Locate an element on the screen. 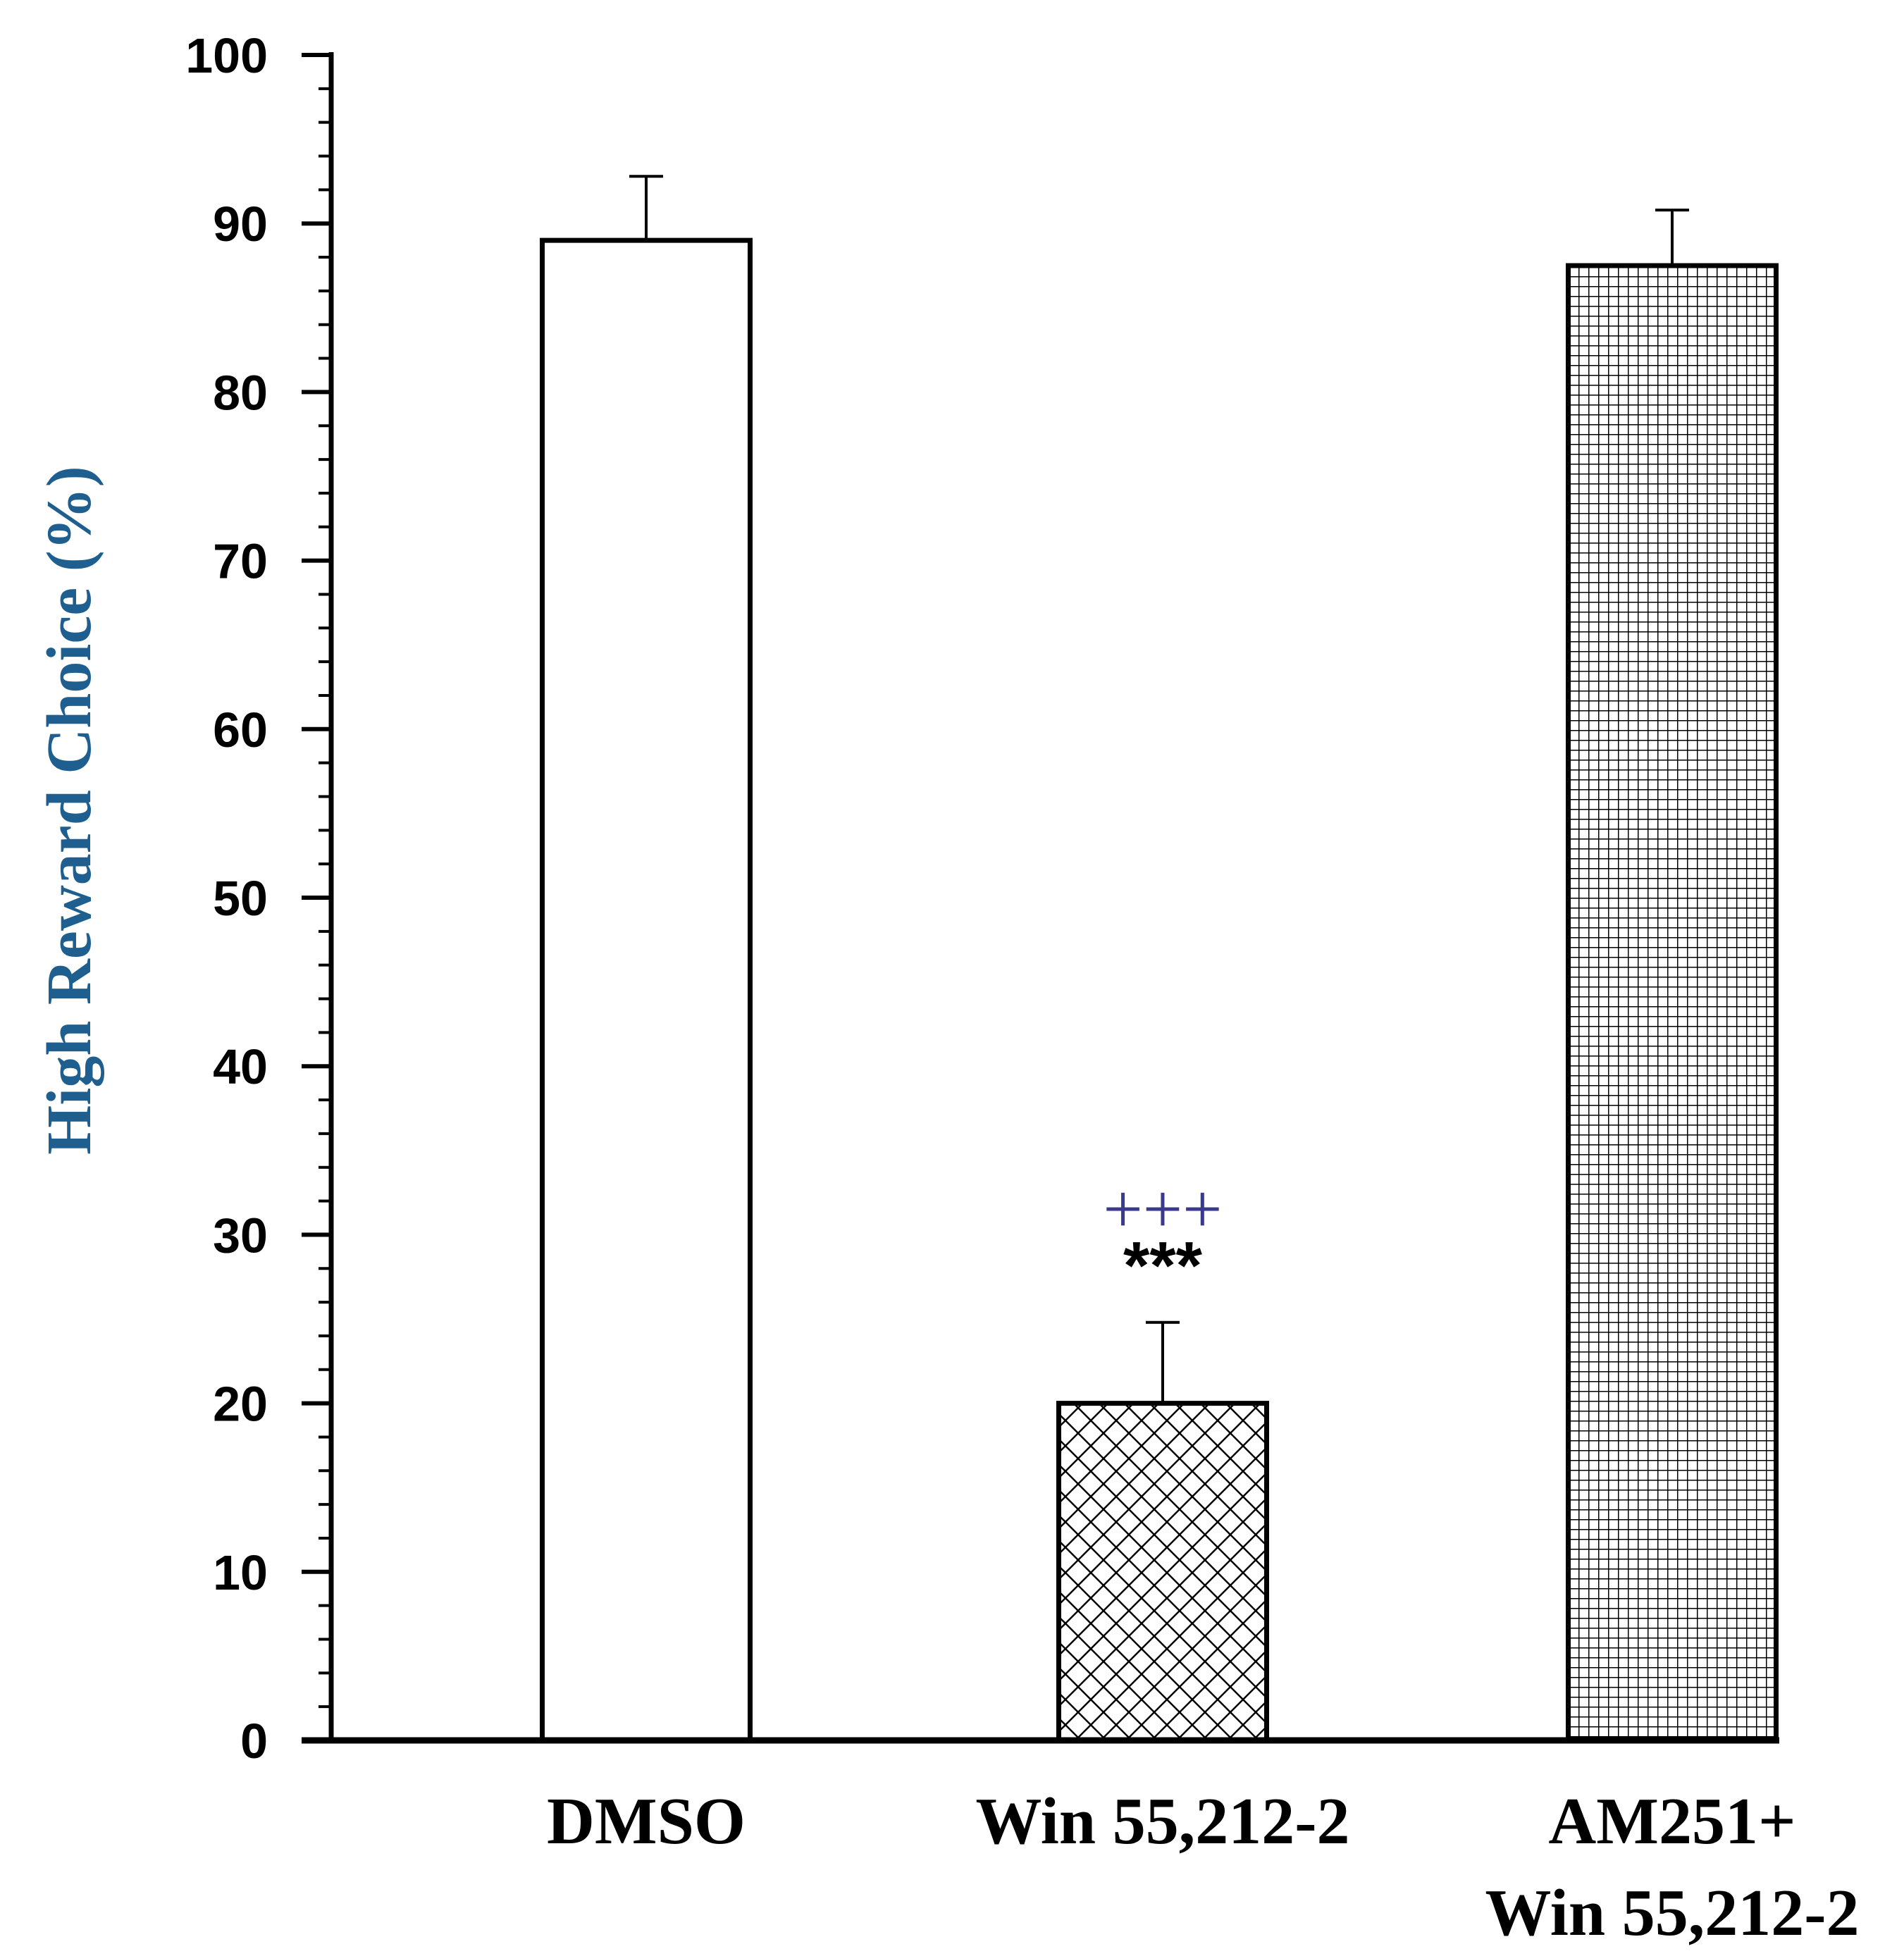 The height and width of the screenshot is (1956, 1904). y-tick-label: 80 is located at coordinates (240, 392).